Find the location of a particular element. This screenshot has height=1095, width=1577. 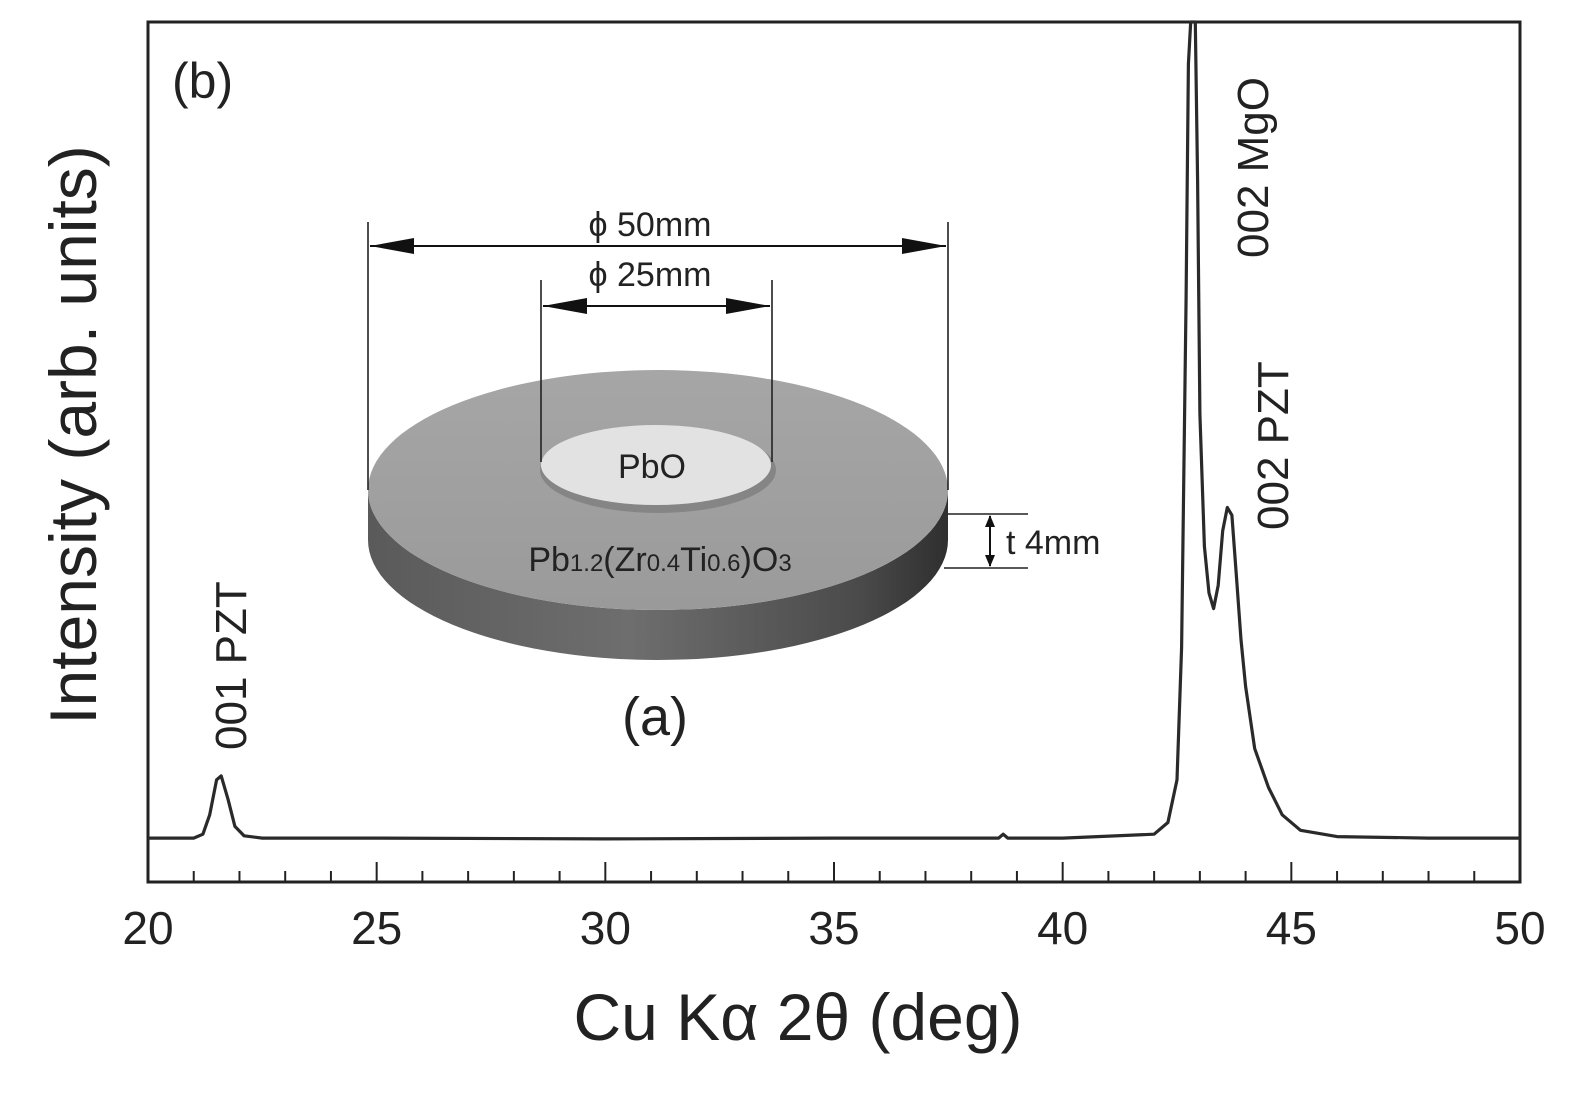

x-tick-label: 30 is located at coordinates (605, 928).